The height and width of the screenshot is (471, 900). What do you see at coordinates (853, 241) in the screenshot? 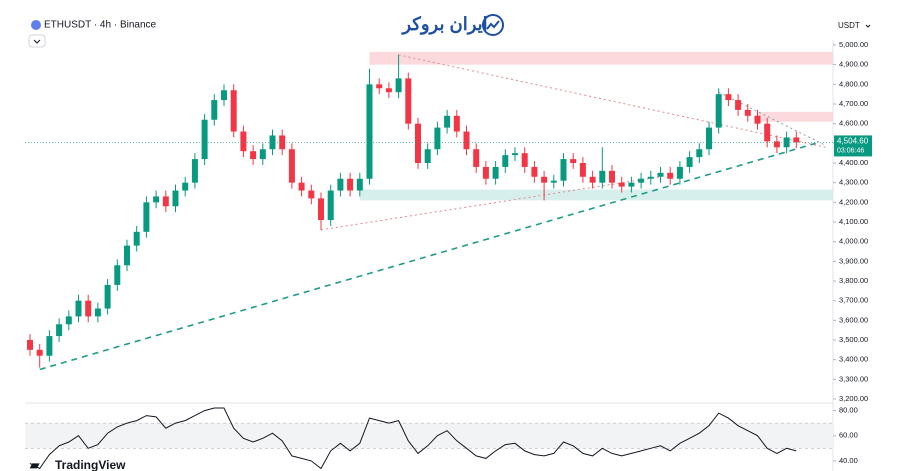
I see `y-tick-label: 4,000.00` at bounding box center [853, 241].